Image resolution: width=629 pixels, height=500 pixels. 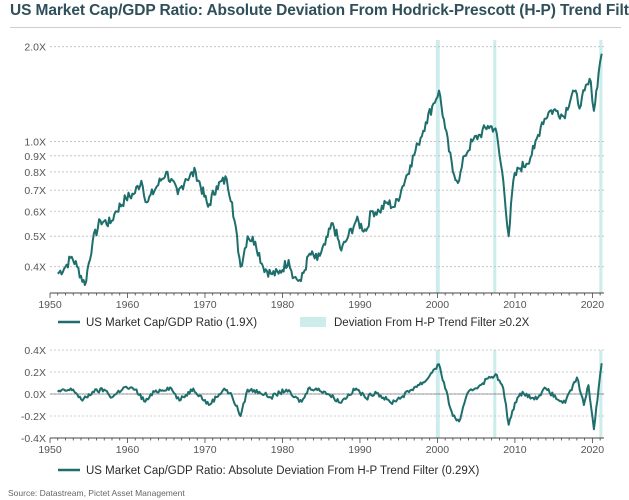 What do you see at coordinates (205, 305) in the screenshot?
I see `top-xtick-label: 1970` at bounding box center [205, 305].